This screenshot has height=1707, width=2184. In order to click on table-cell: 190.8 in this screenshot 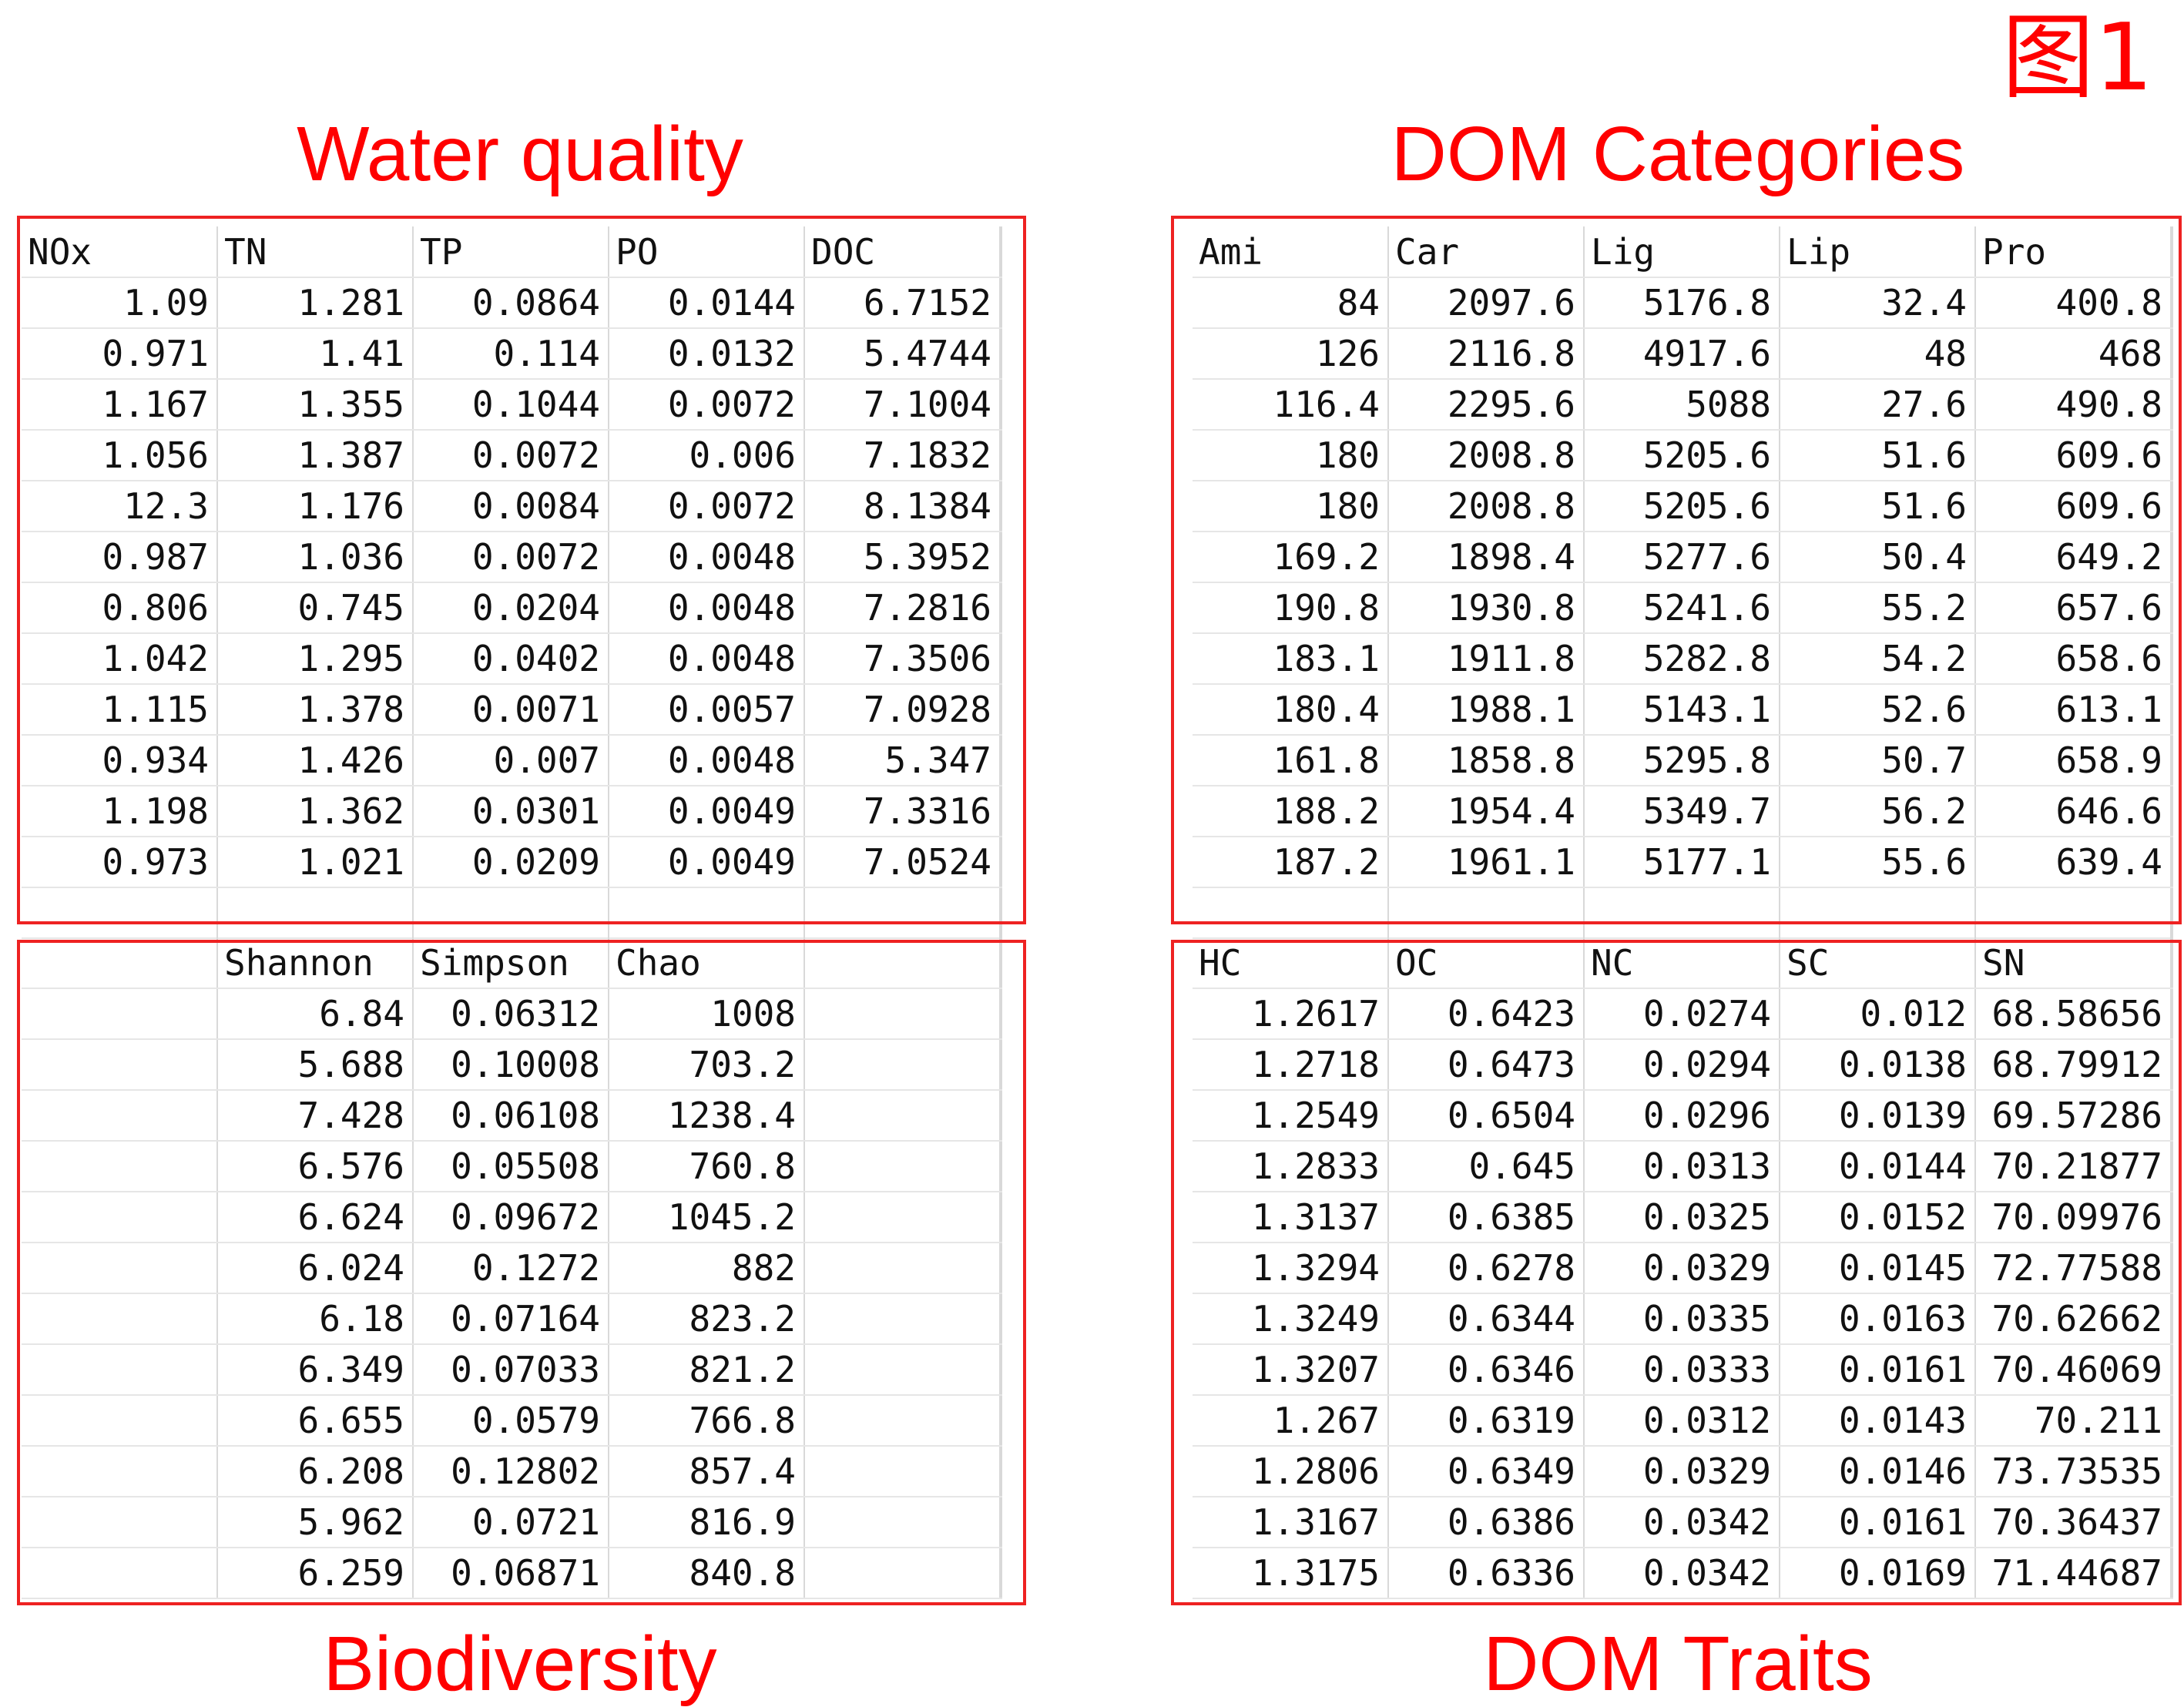, I will do `click(1291, 608)`.